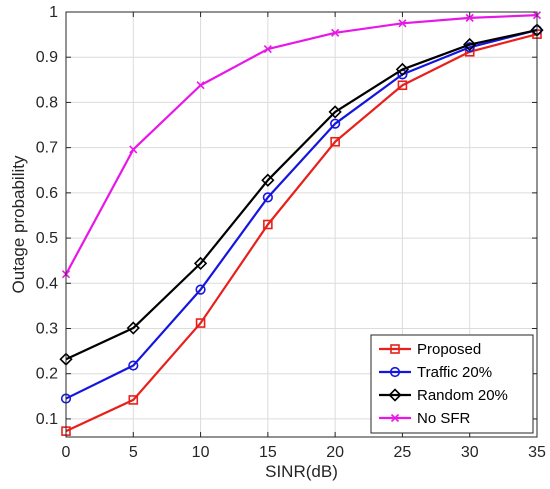 This screenshot has width=550, height=489. What do you see at coordinates (47, 374) in the screenshot?
I see `y-tick-label: 0.2` at bounding box center [47, 374].